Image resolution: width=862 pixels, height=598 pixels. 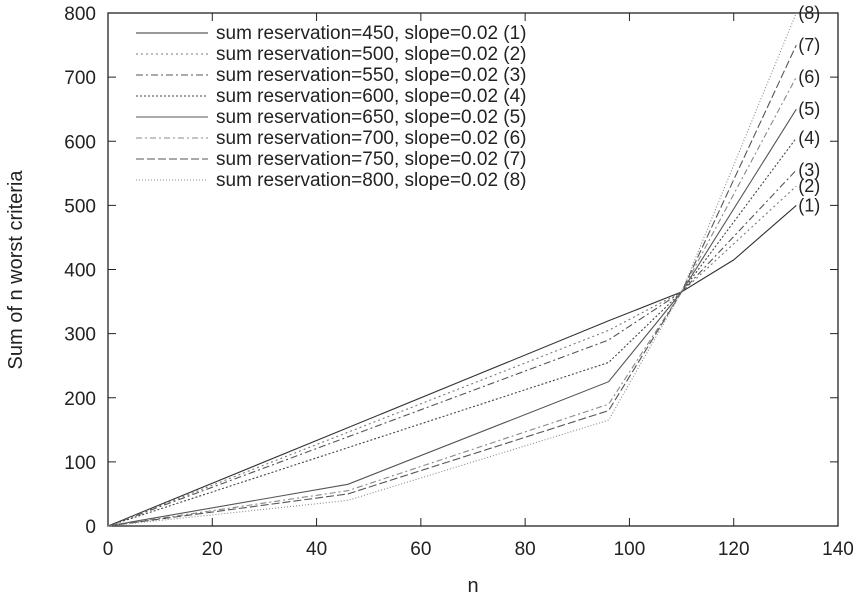 I want to click on series-end-label: (5), so click(x=809, y=109).